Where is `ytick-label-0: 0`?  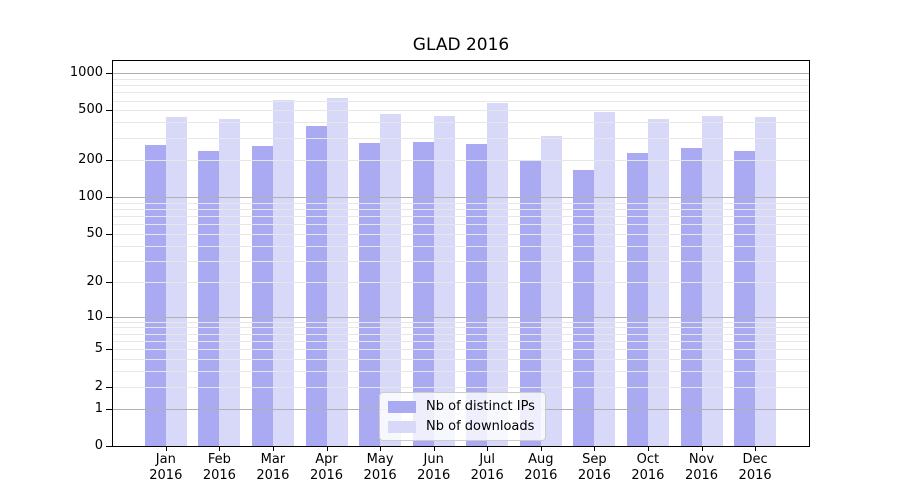 ytick-label-0: 0 is located at coordinates (98, 445).